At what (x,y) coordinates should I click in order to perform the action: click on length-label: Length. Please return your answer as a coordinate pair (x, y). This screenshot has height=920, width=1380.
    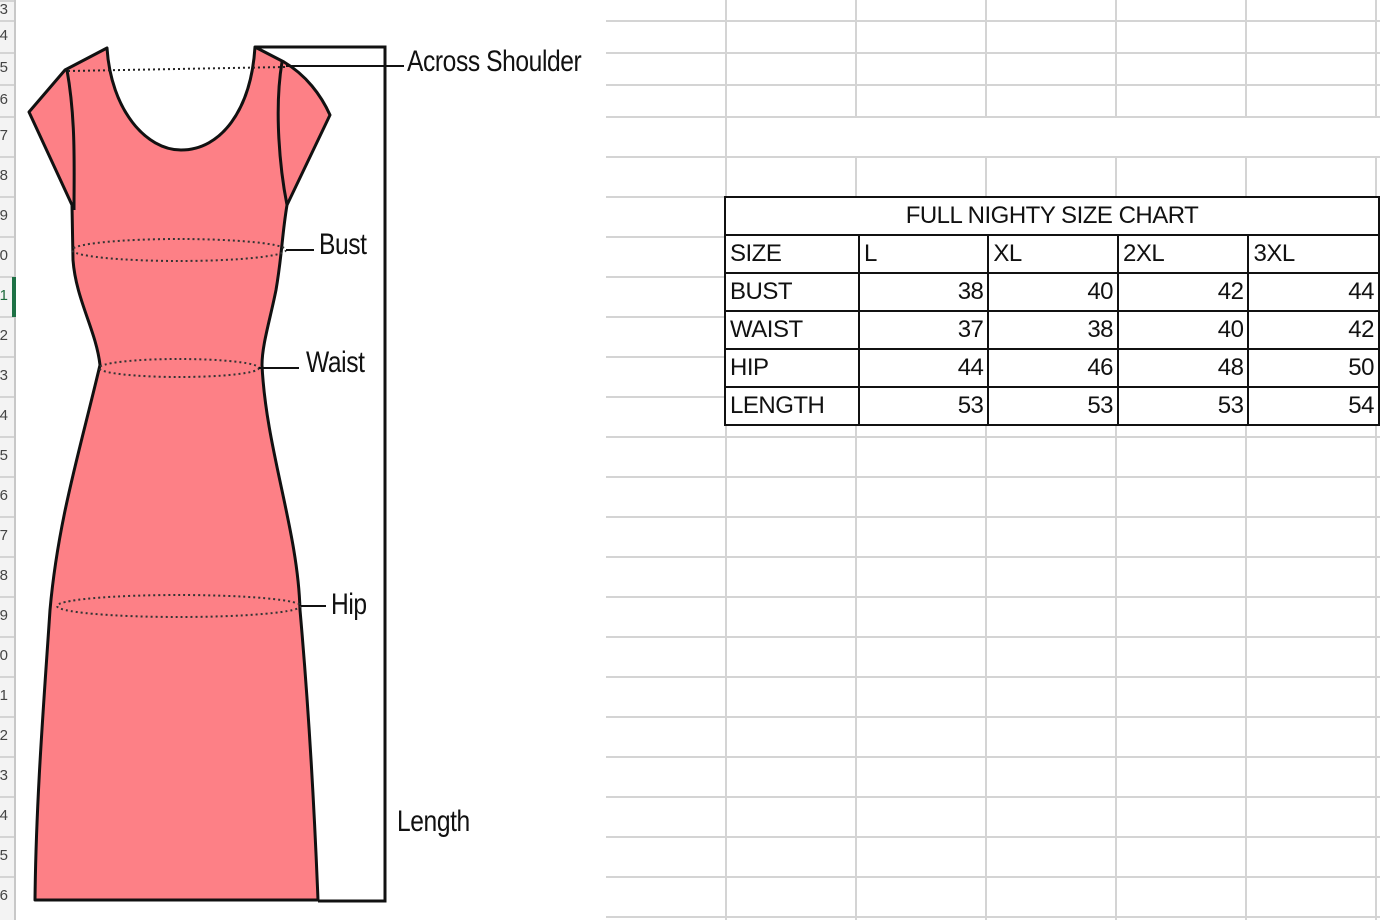
    Looking at the image, I should click on (433, 821).